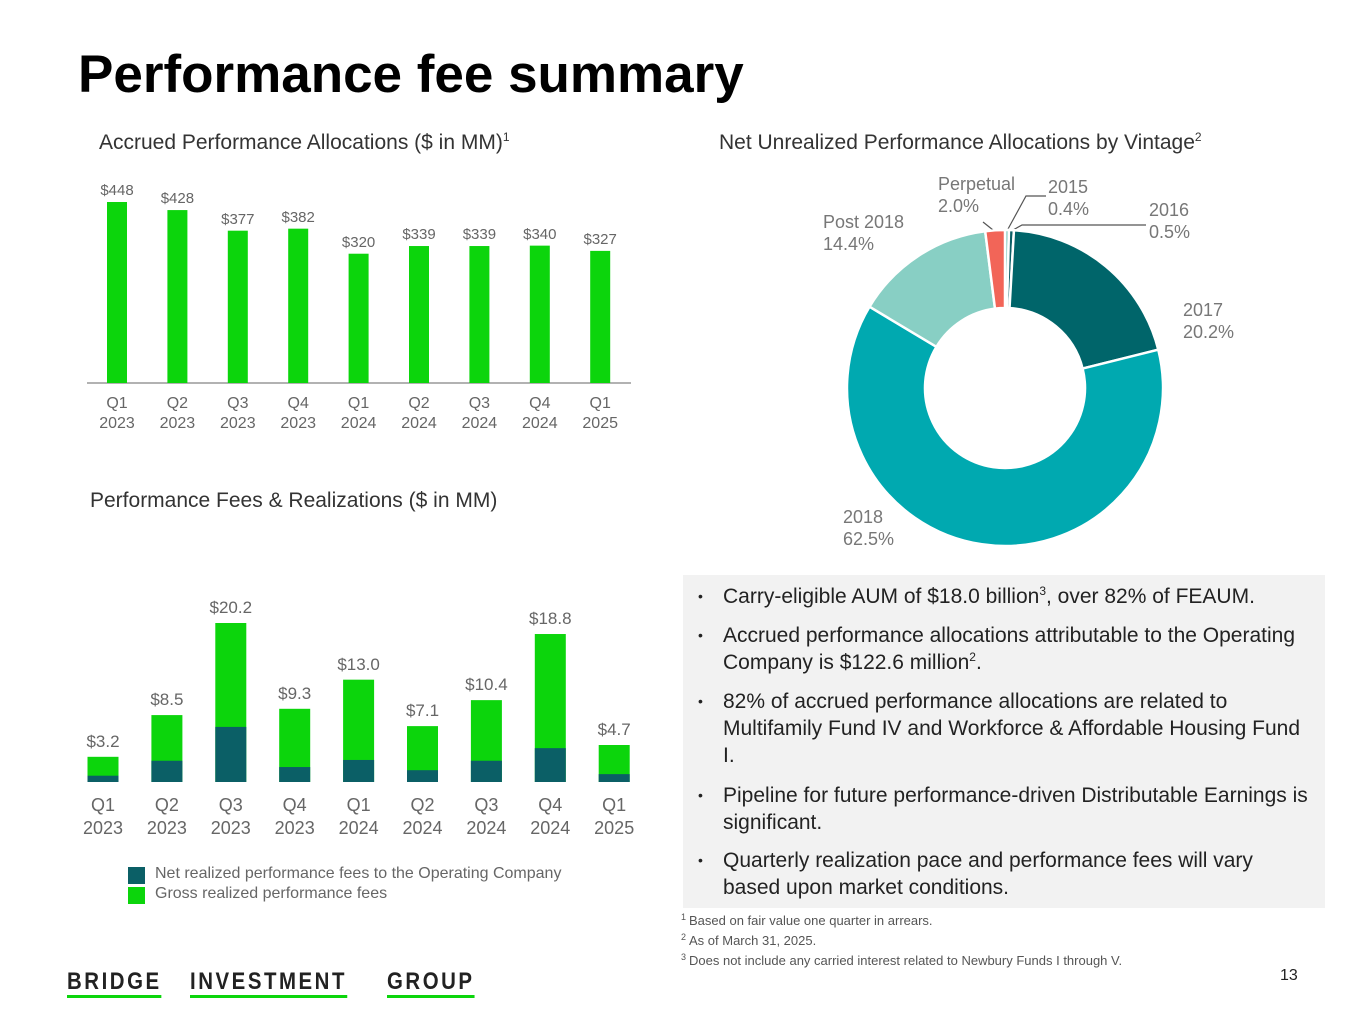 The height and width of the screenshot is (1024, 1365). What do you see at coordinates (1198, 137) in the screenshot?
I see `chart-title-note: 2` at bounding box center [1198, 137].